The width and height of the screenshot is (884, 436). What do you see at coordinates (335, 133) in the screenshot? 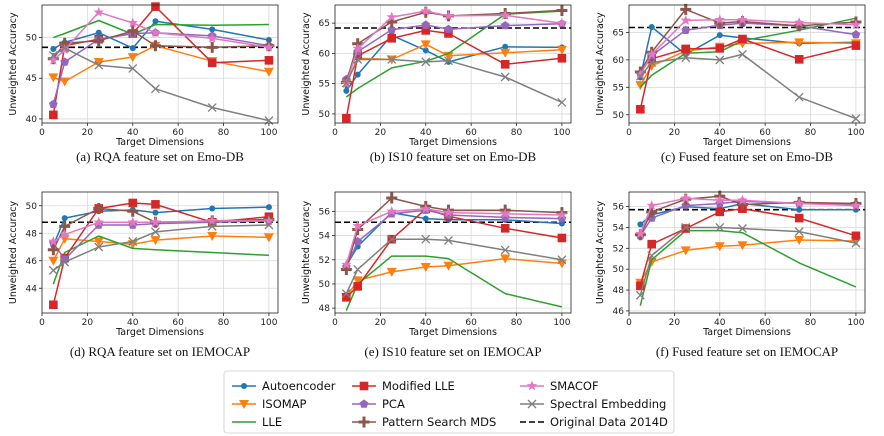
I see `x-tick-label: 0` at bounding box center [335, 133].